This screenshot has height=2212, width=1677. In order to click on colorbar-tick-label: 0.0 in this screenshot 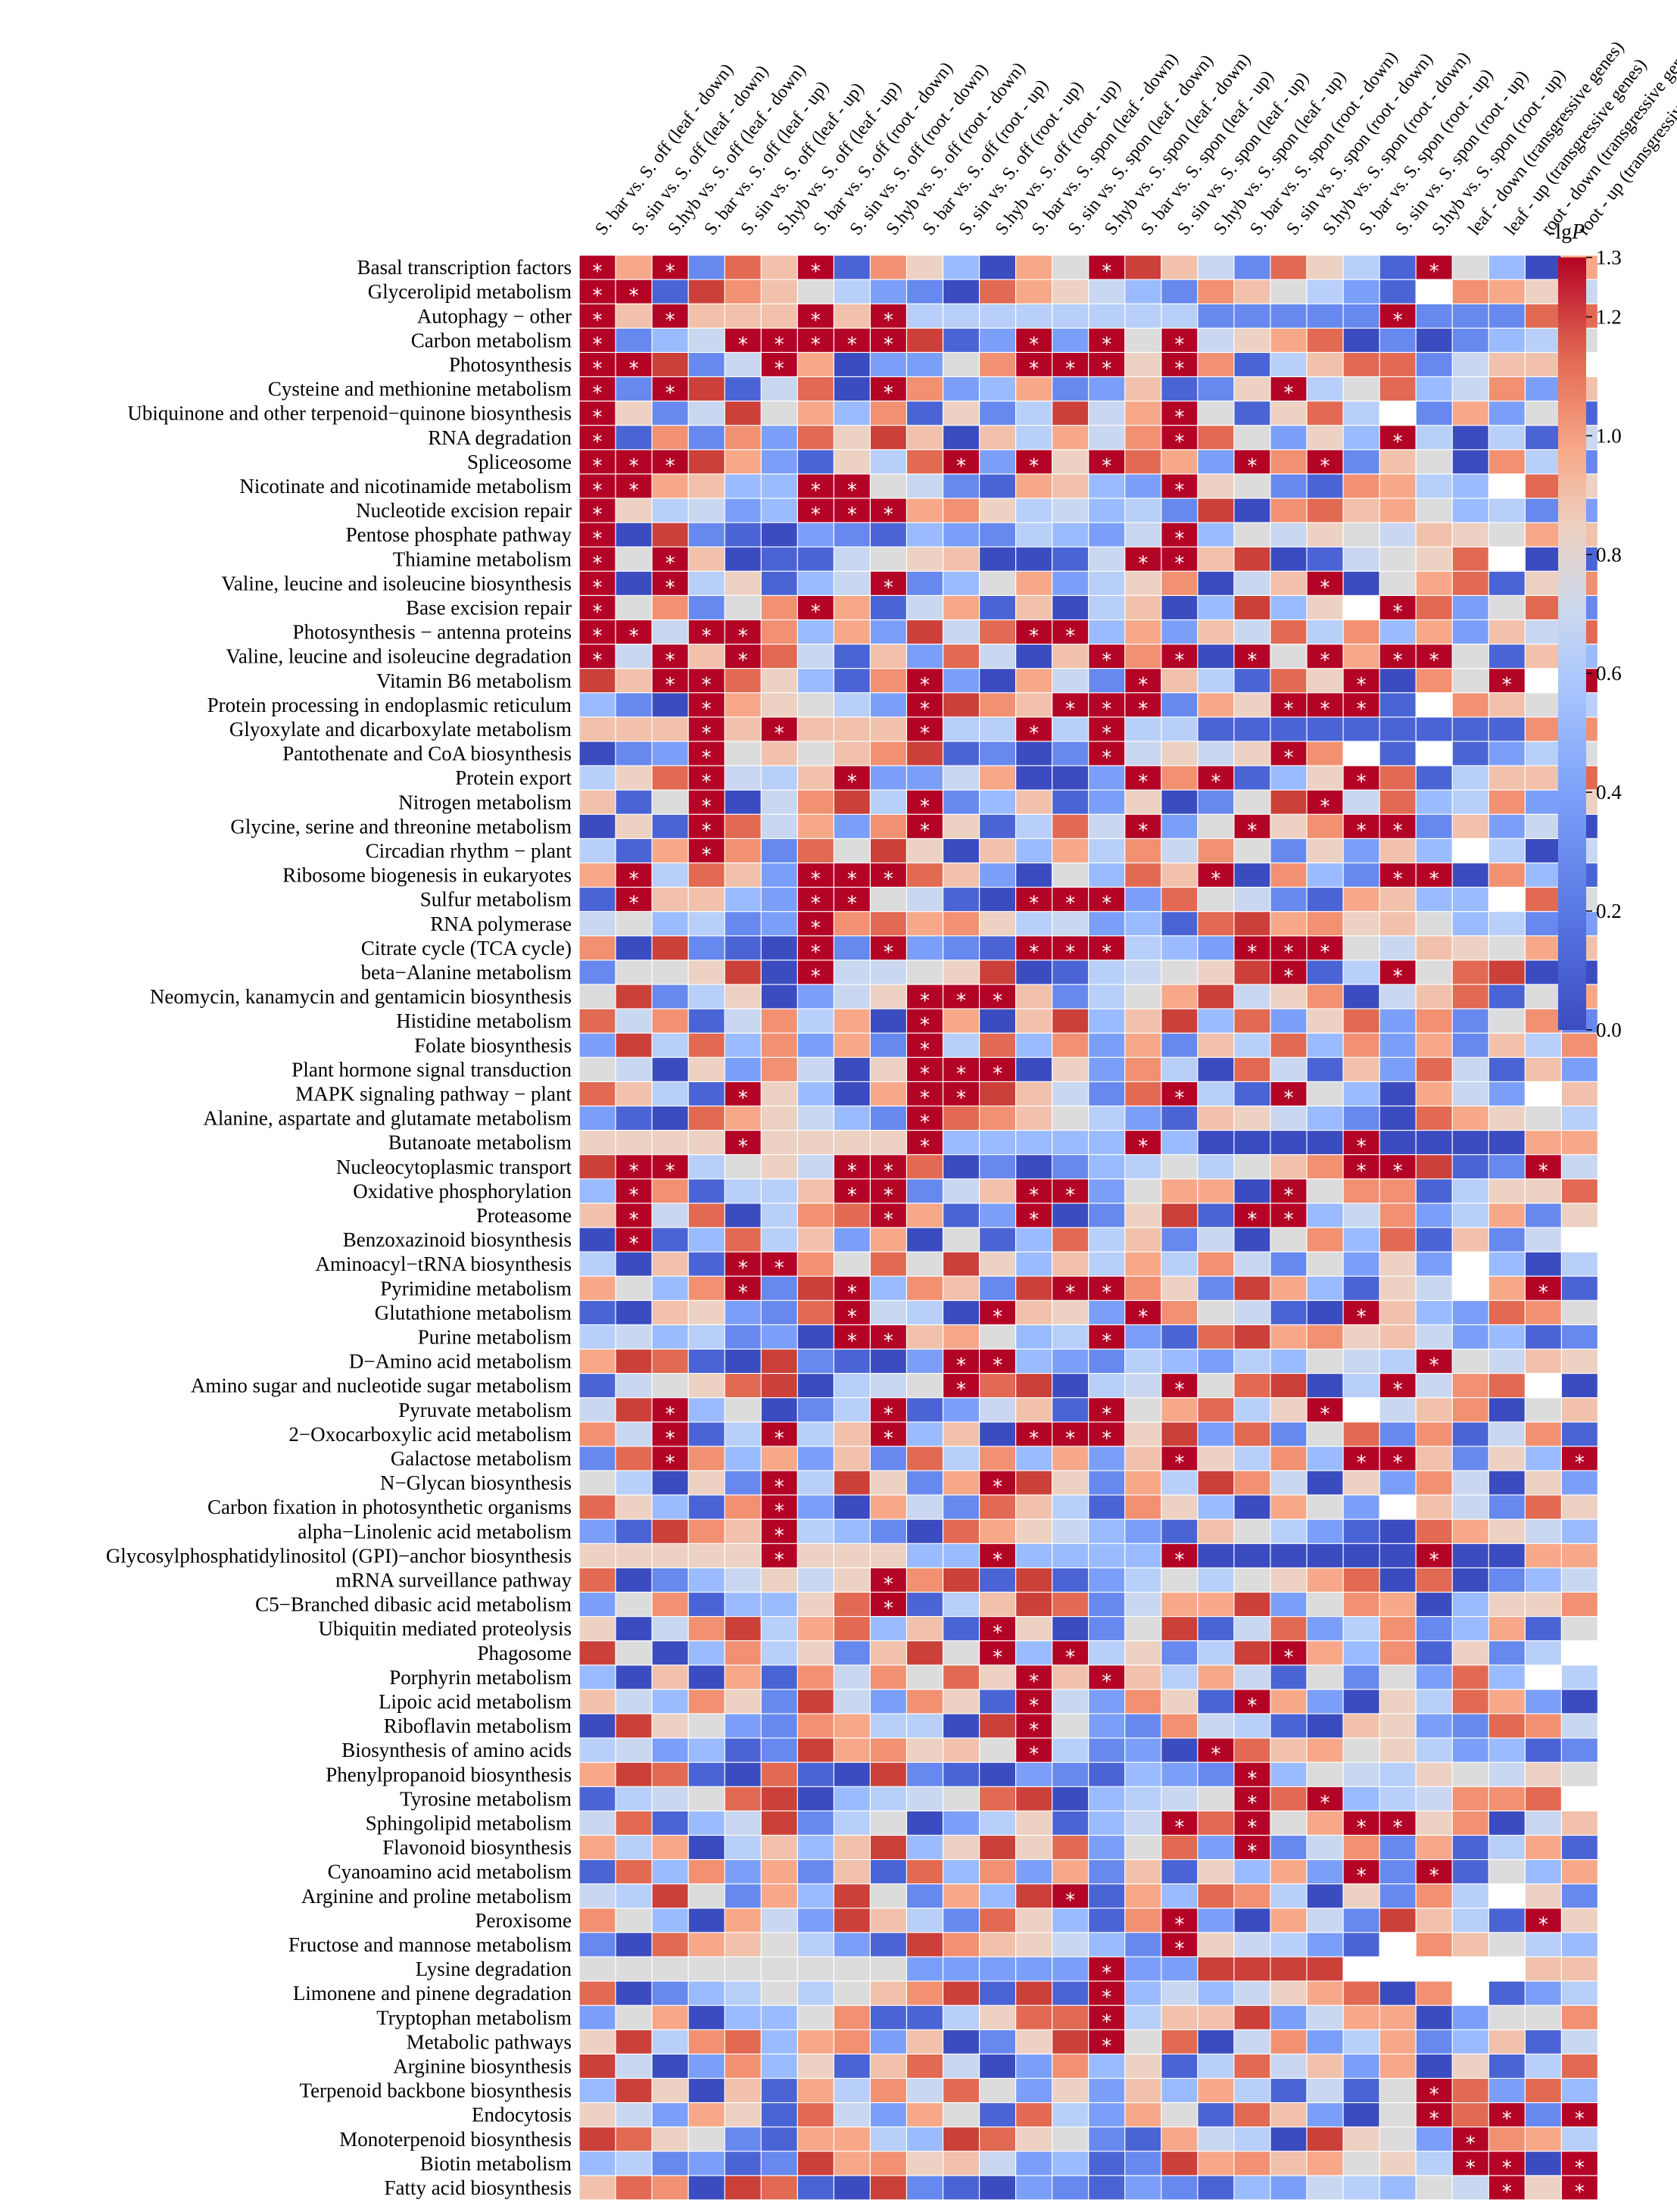, I will do `click(1609, 1030)`.